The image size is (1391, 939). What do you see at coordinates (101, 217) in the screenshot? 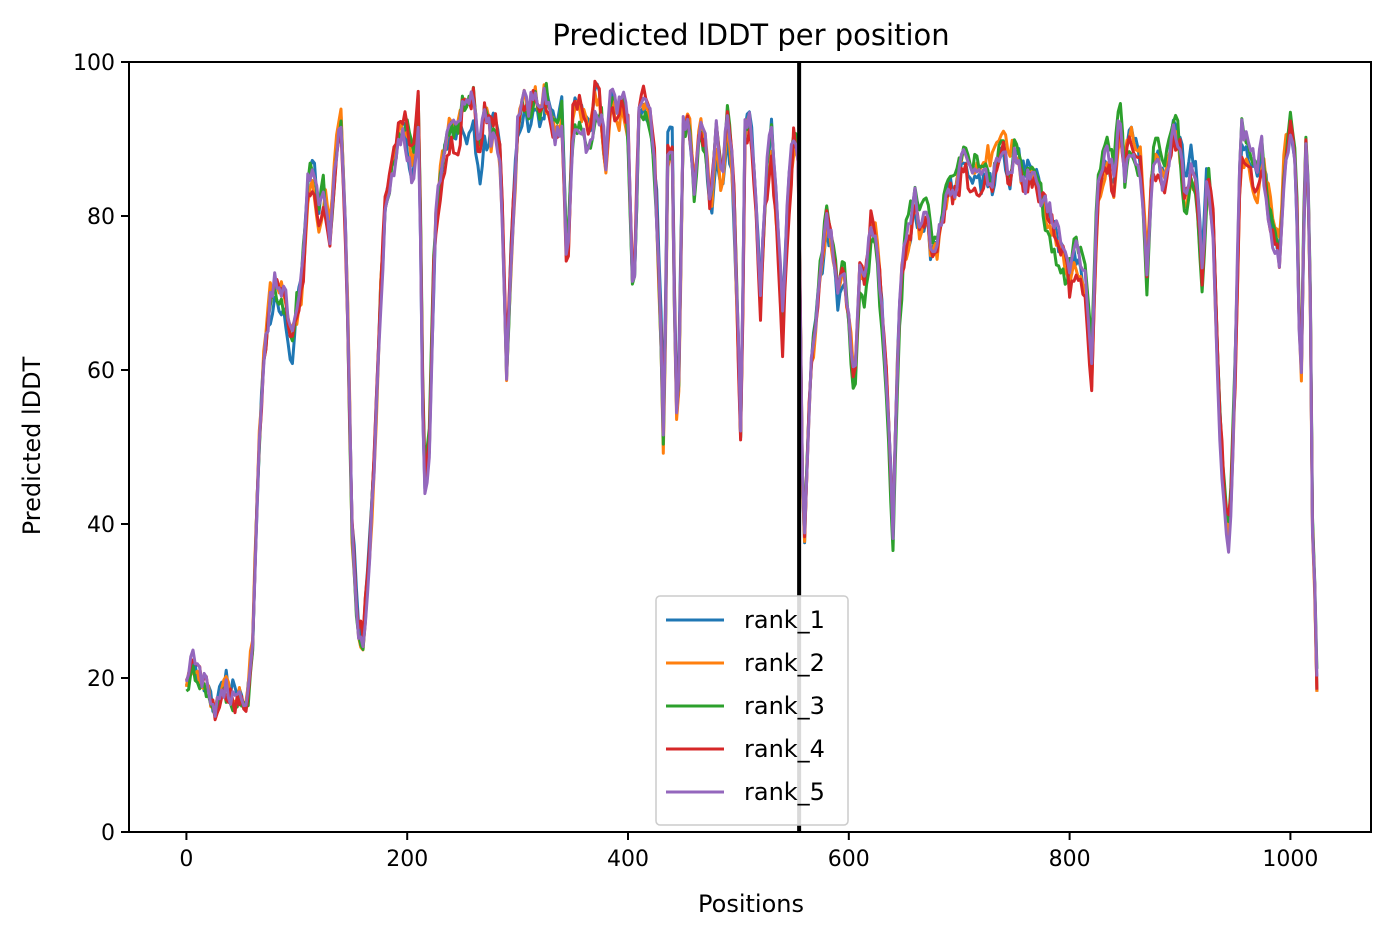
I see `y-tick-label: 80` at bounding box center [101, 217].